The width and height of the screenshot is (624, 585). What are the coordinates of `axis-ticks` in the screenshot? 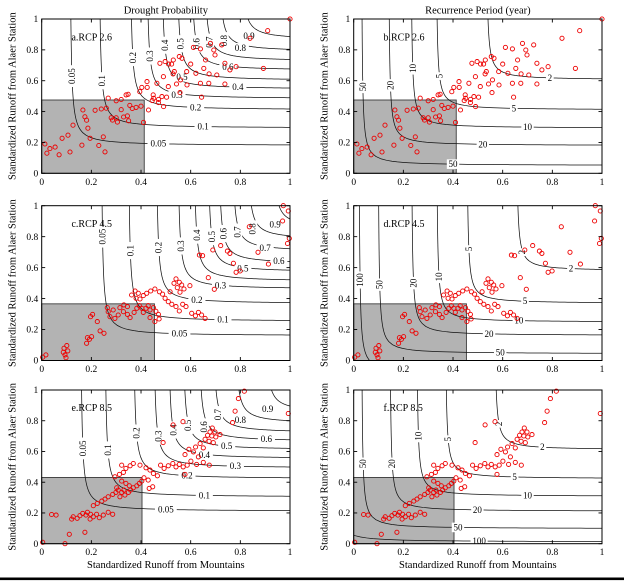 It's located at (478, 283).